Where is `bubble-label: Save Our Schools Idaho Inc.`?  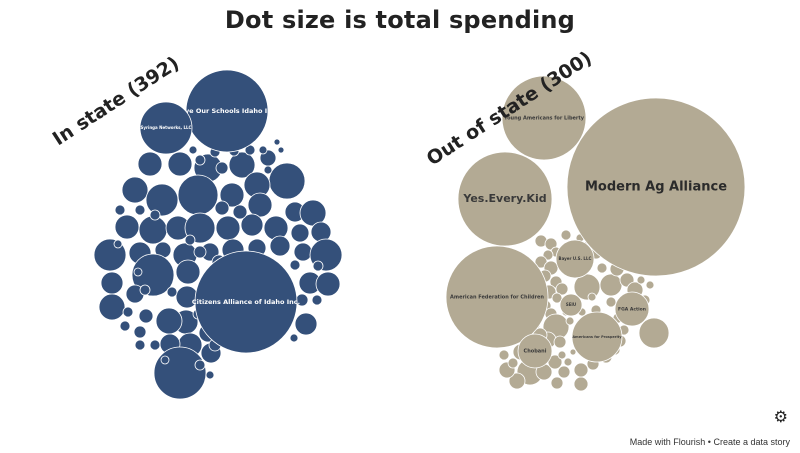
bubble-label: Save Our Schools Idaho Inc. is located at coordinates (227, 111).